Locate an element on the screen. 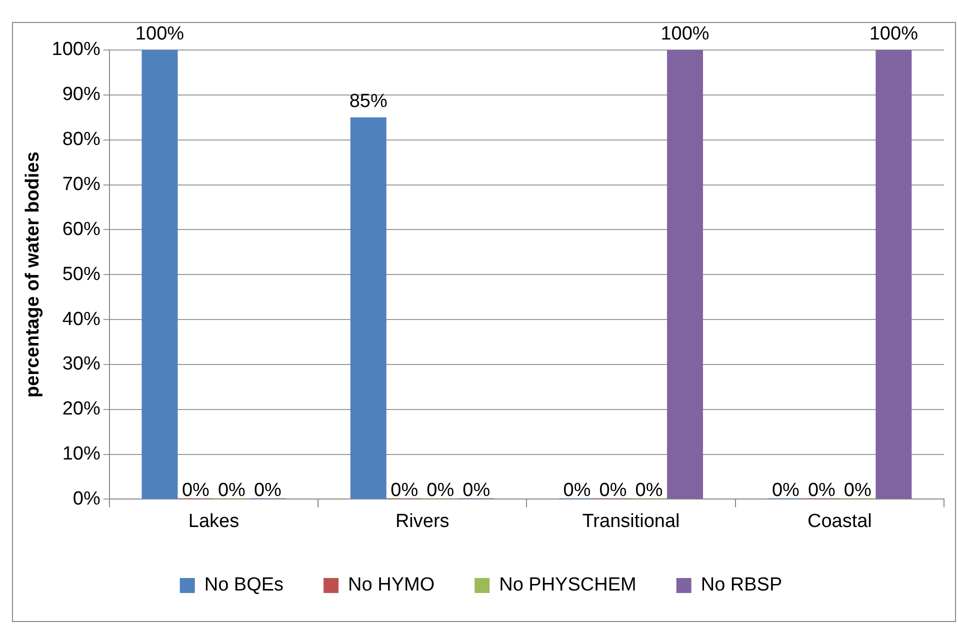  y-tick-label: 60% is located at coordinates (81, 229).